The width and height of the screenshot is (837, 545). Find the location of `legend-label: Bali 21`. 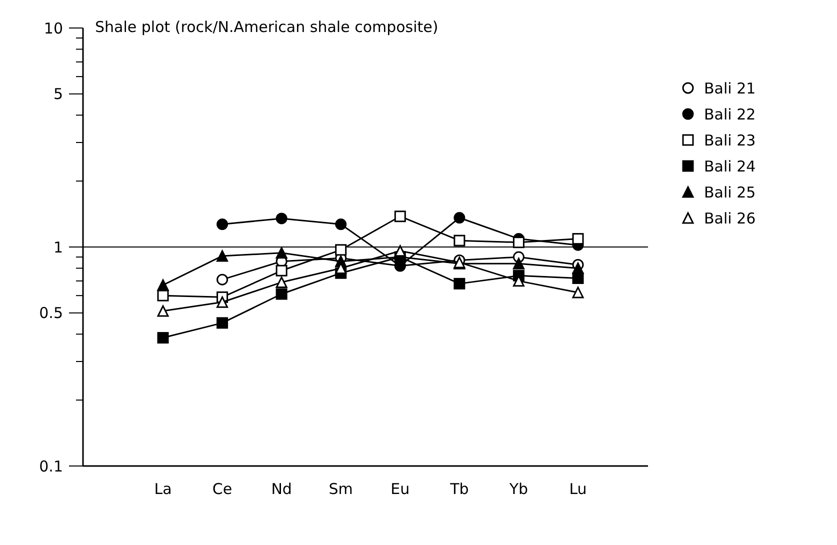

legend-label: Bali 21 is located at coordinates (730, 88).